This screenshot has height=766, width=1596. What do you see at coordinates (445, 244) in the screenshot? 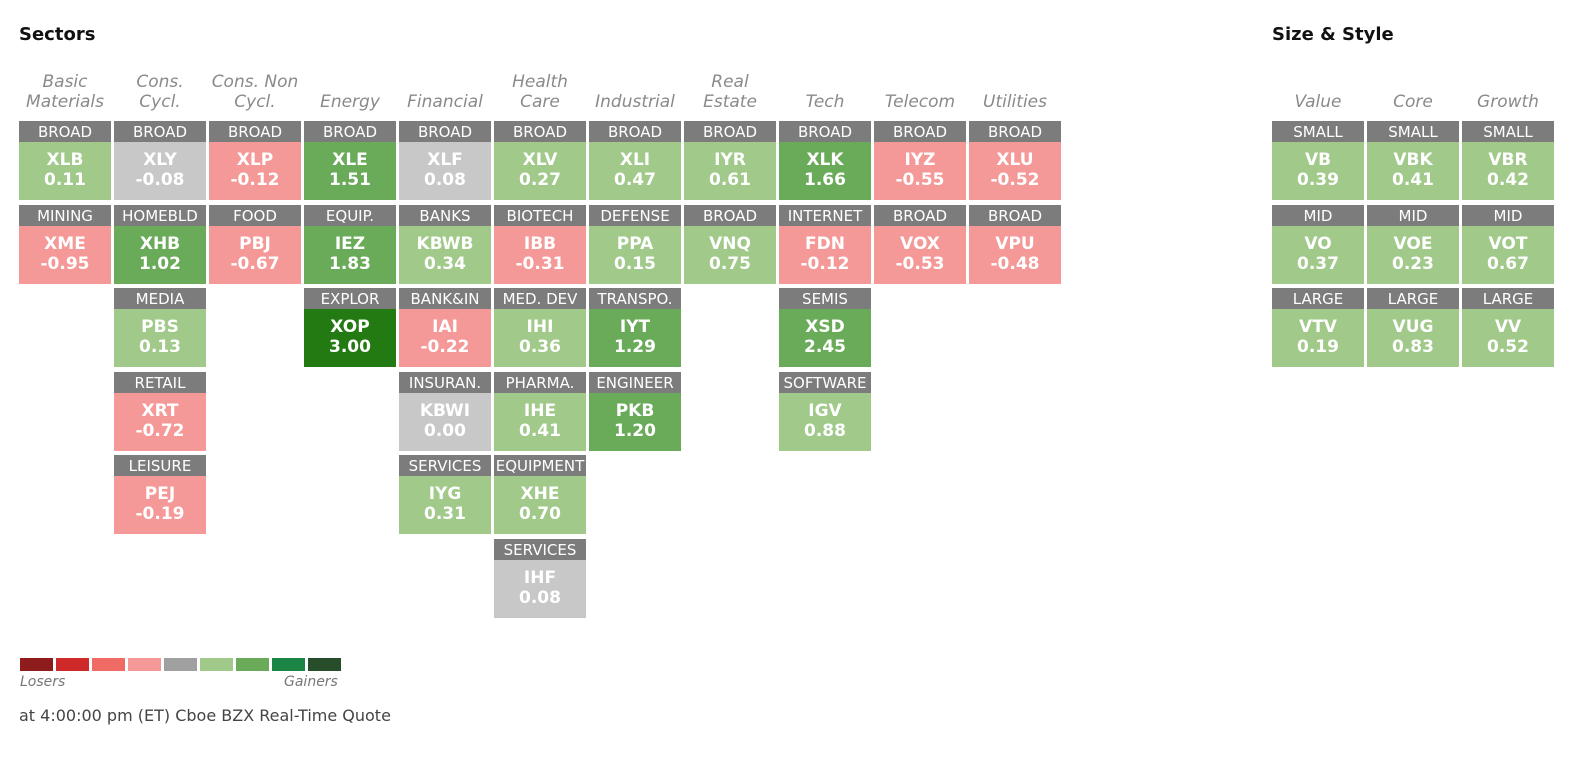
I see `etf-tile-kbwb: BANKS KBWB 0.34` at bounding box center [445, 244].